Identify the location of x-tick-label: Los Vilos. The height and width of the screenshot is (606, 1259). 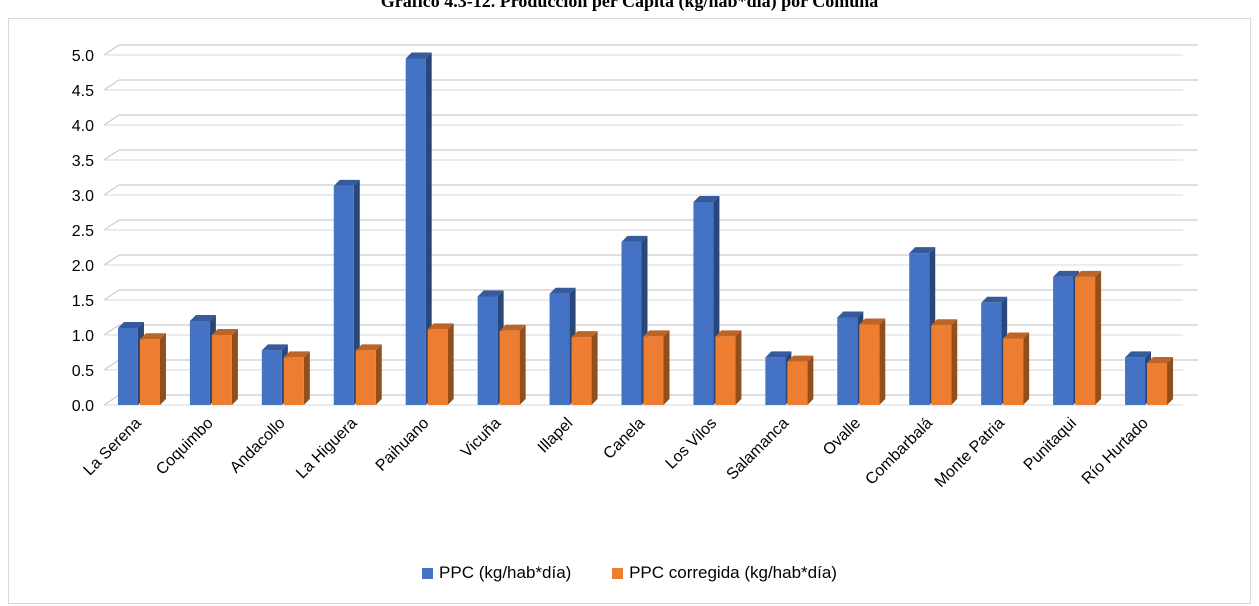
(692, 444).